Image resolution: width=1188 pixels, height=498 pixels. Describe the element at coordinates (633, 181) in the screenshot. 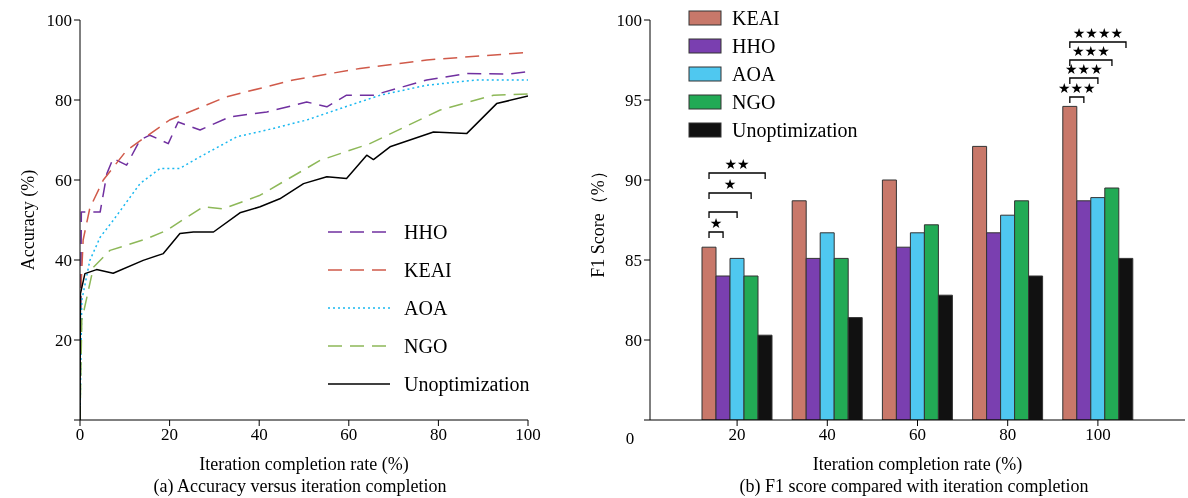

I see `y-tick-label: 90` at that location.